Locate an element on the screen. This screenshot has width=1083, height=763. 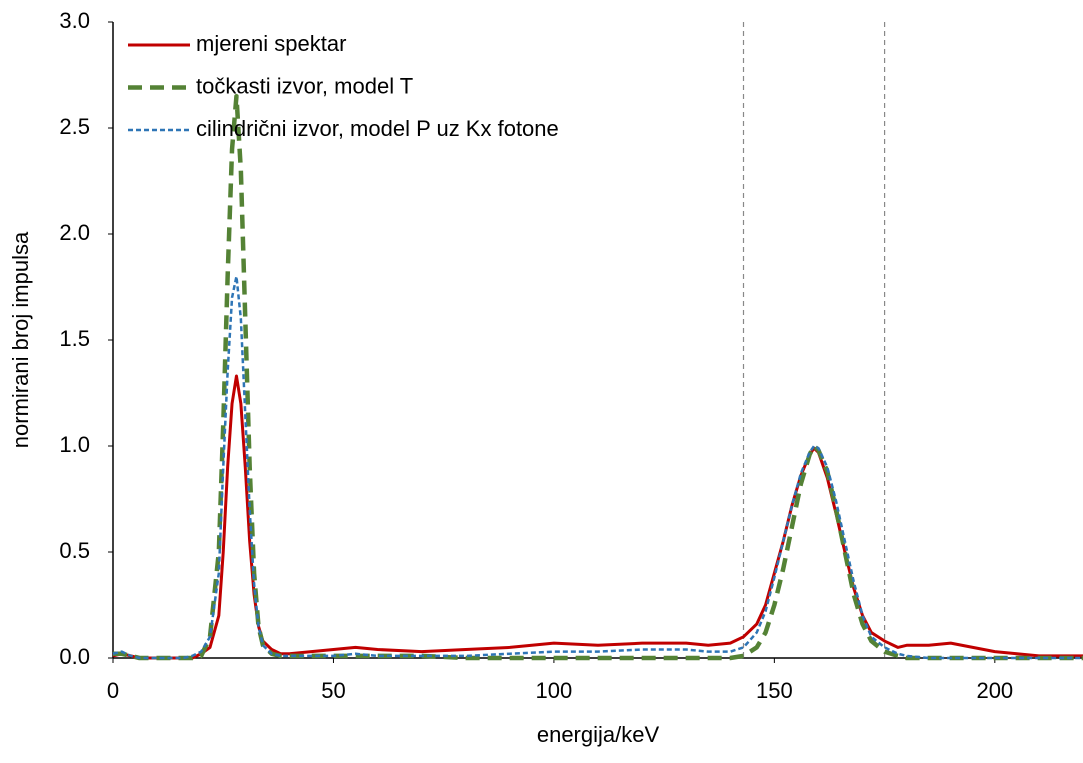
y-tick-label: 1.0 is located at coordinates (74, 444).